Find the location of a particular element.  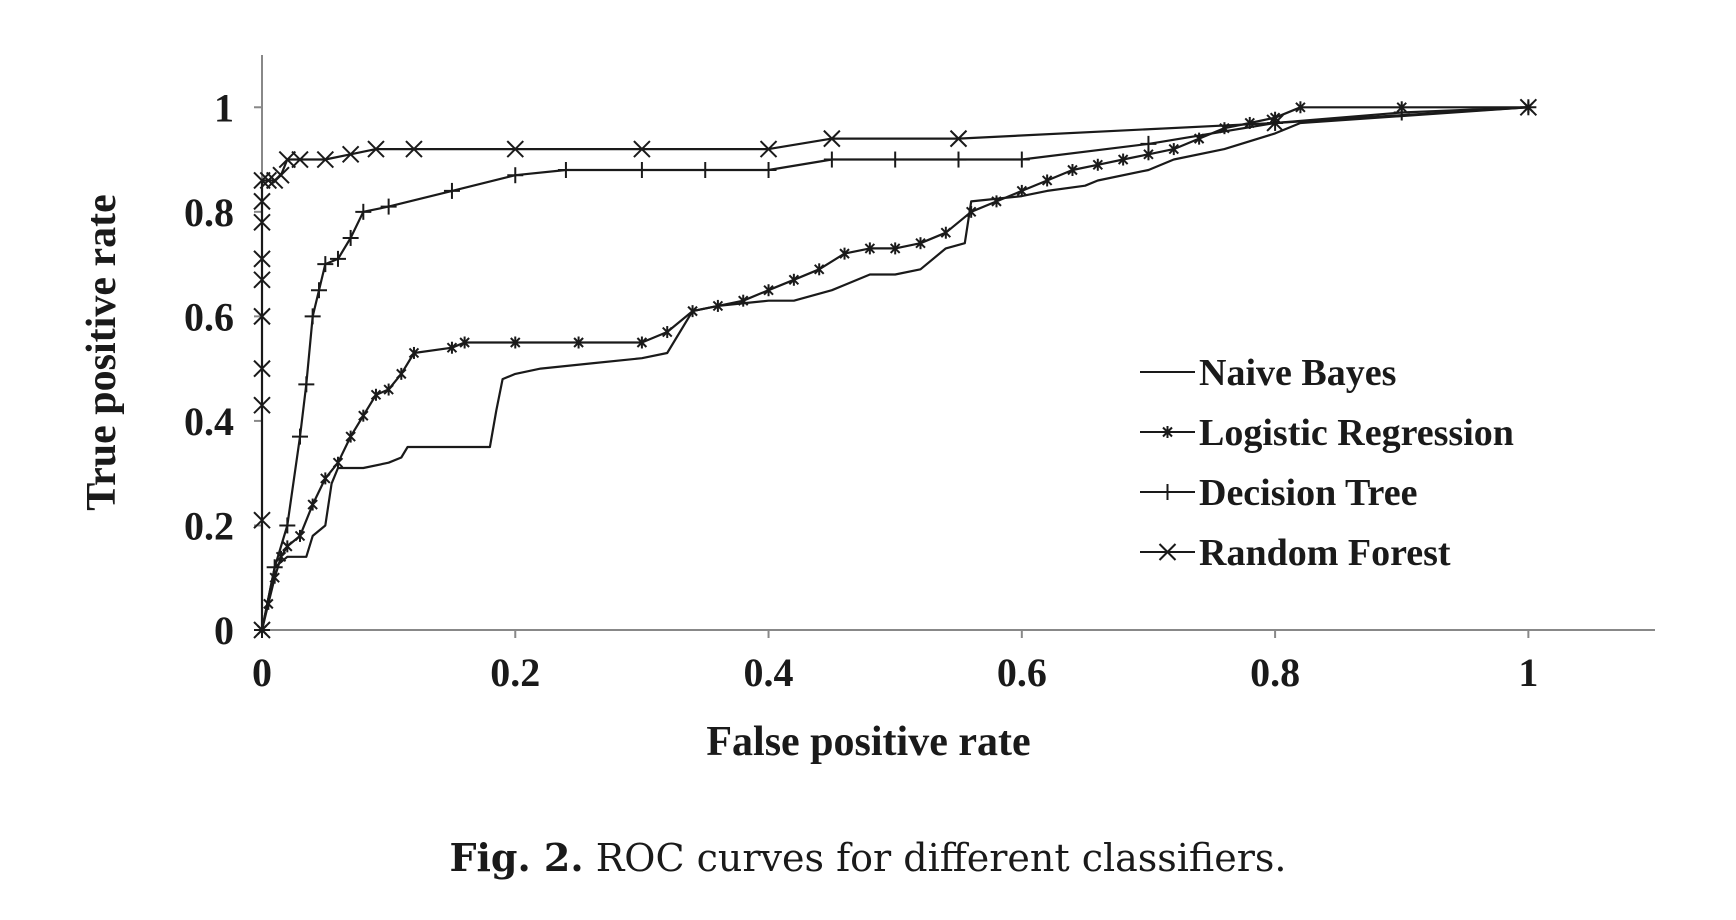

y-tick-label: 0 is located at coordinates (224, 630).